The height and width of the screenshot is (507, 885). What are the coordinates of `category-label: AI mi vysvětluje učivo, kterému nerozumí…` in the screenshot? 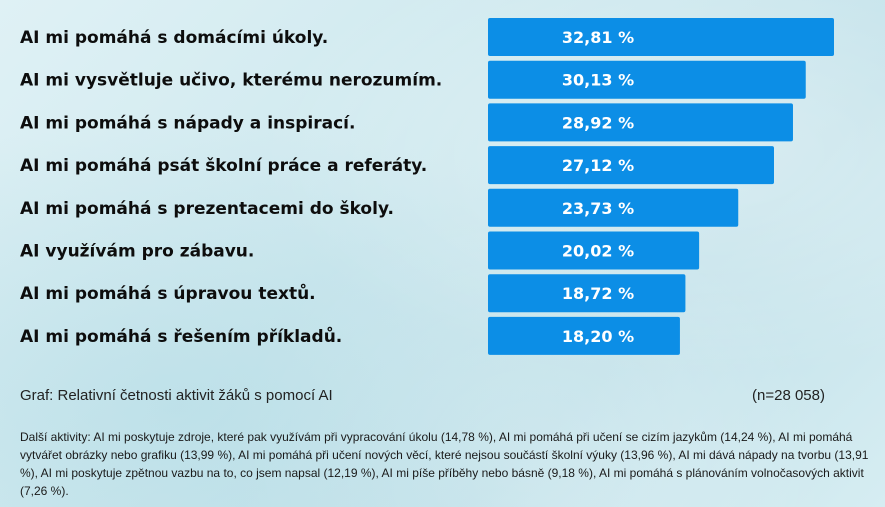 It's located at (231, 81).